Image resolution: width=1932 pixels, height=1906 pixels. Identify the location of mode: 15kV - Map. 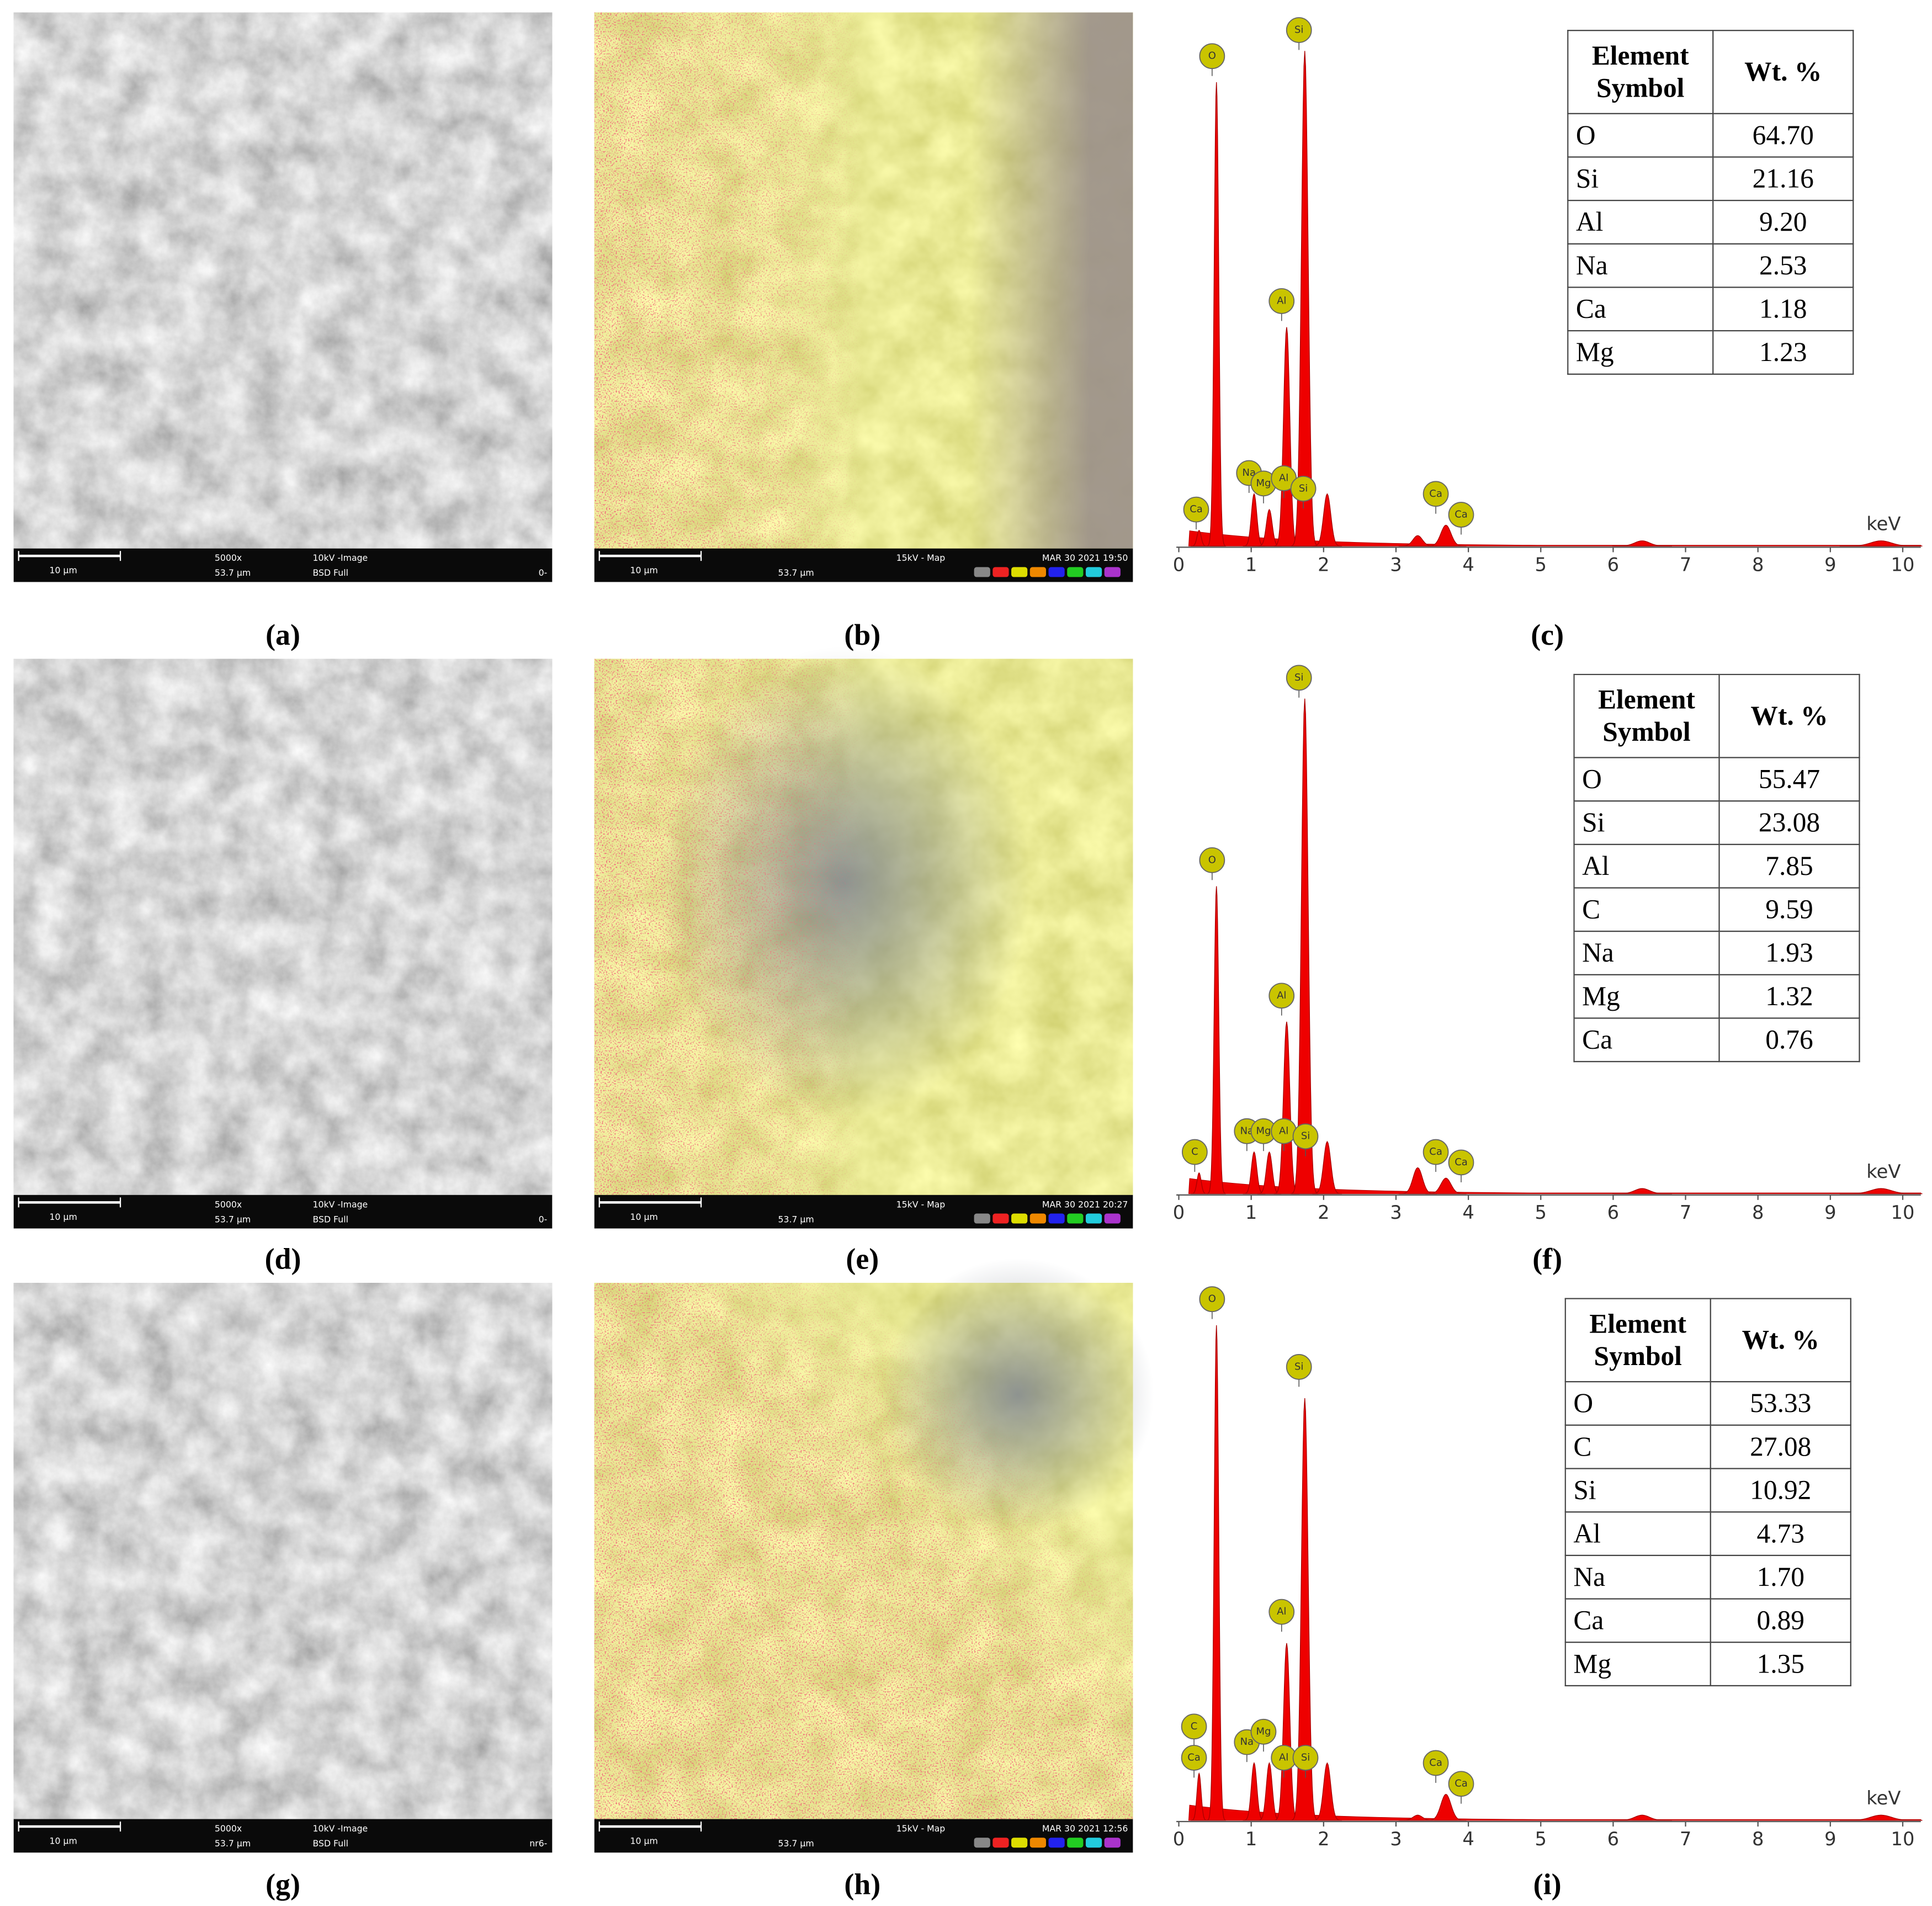
(921, 558).